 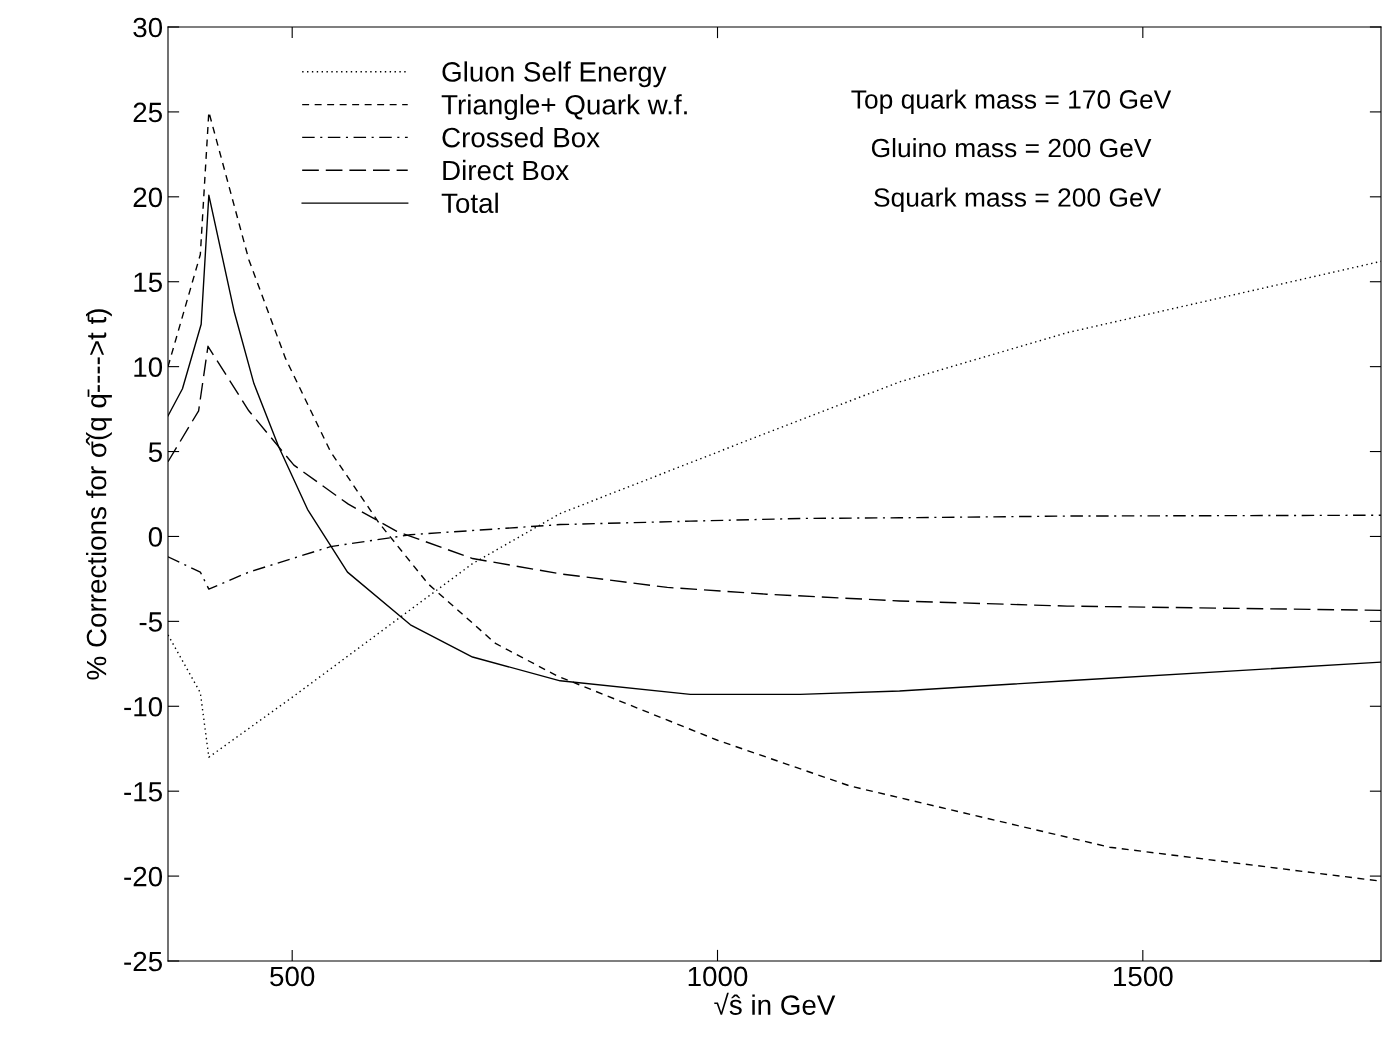 I want to click on x-tick-label: 500, so click(x=292, y=976).